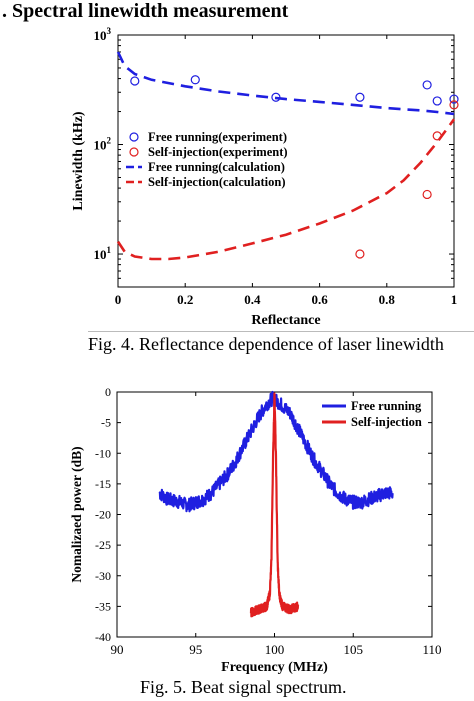 Image resolution: width=474 pixels, height=701 pixels. What do you see at coordinates (386, 406) in the screenshot?
I see `fig5-legend-entry: Free running` at bounding box center [386, 406].